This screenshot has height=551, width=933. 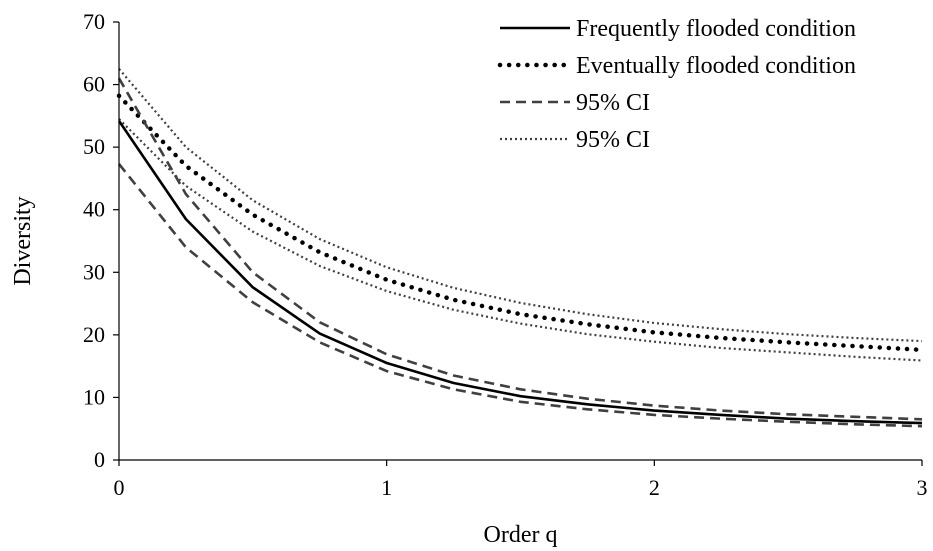 What do you see at coordinates (654, 487) in the screenshot?
I see `x-tick-label: 2` at bounding box center [654, 487].